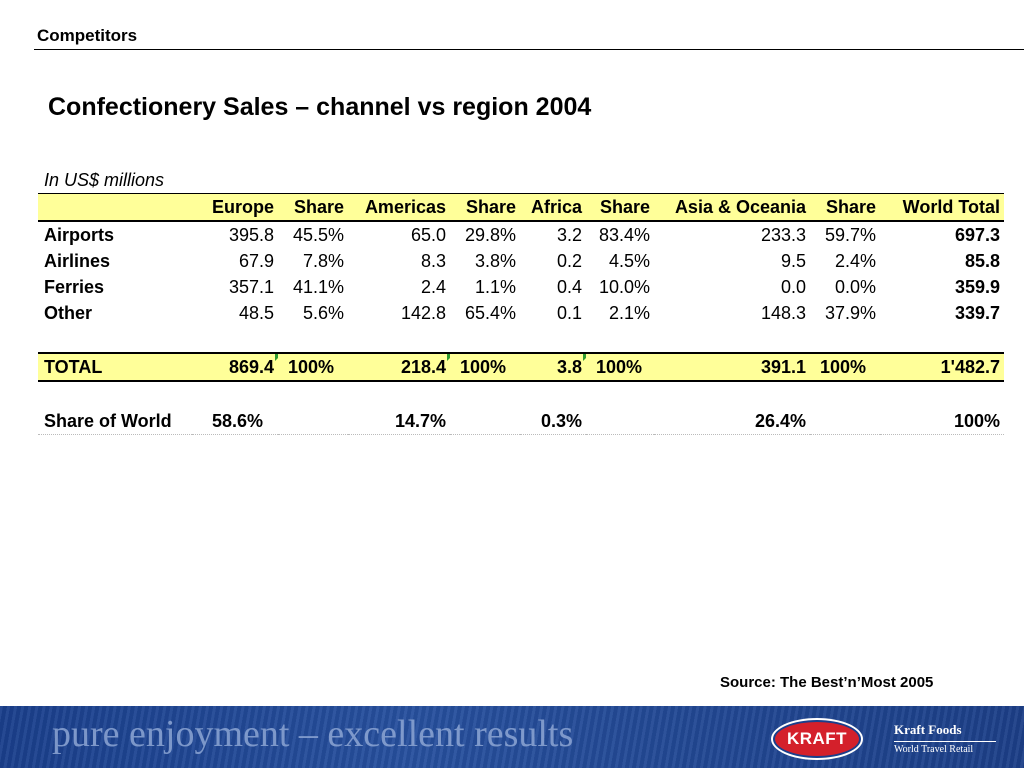 Image resolution: width=1024 pixels, height=768 pixels. Describe the element at coordinates (399, 207) in the screenshot. I see `column-header-americas: Americas` at that location.